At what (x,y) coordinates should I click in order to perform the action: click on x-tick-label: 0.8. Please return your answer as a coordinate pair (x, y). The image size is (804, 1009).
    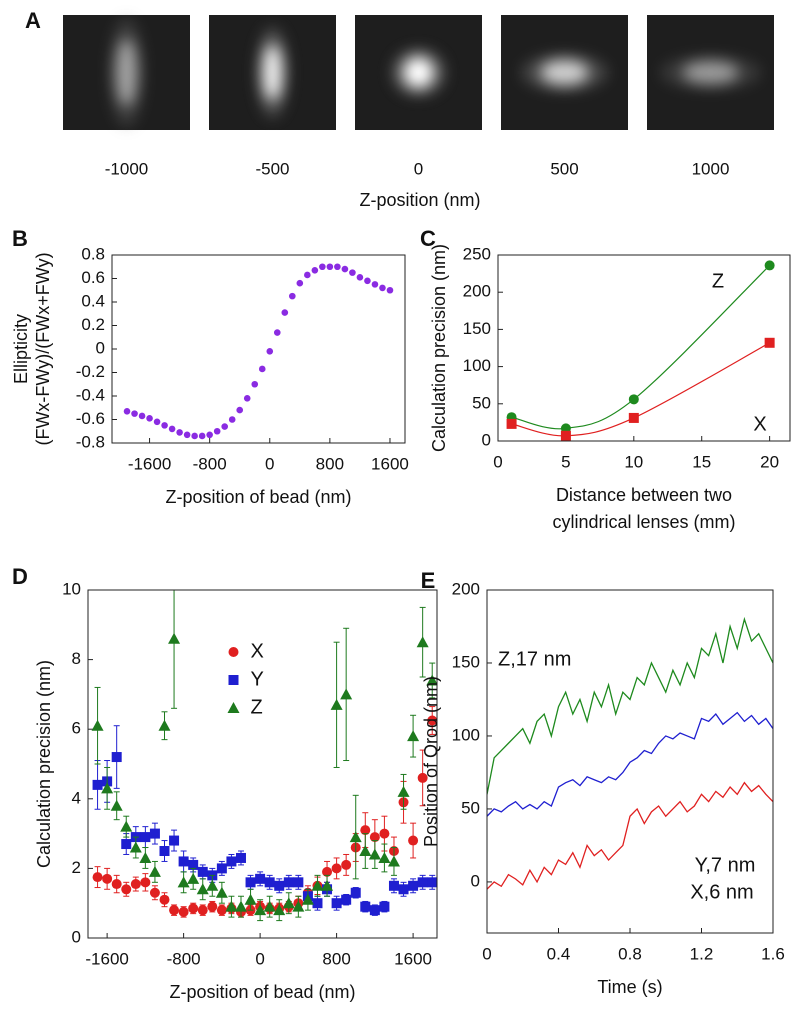
    Looking at the image, I should click on (630, 953).